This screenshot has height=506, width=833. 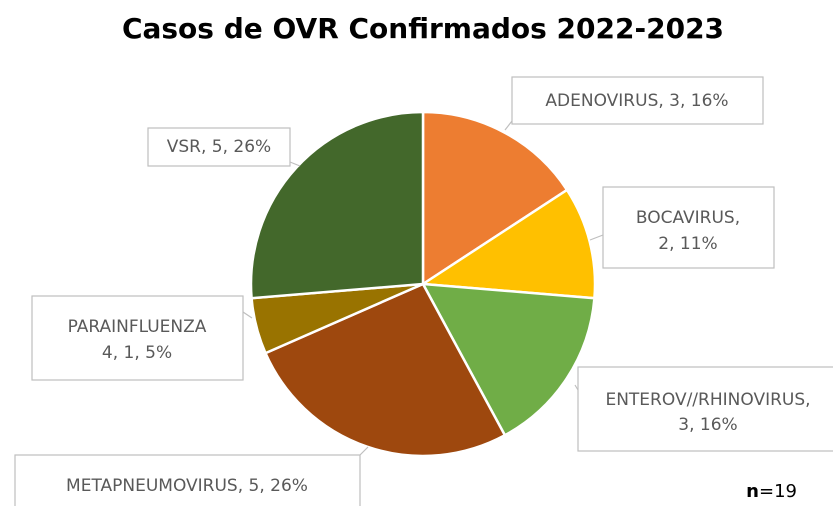 I want to click on note: n=19, so click(x=771, y=491).